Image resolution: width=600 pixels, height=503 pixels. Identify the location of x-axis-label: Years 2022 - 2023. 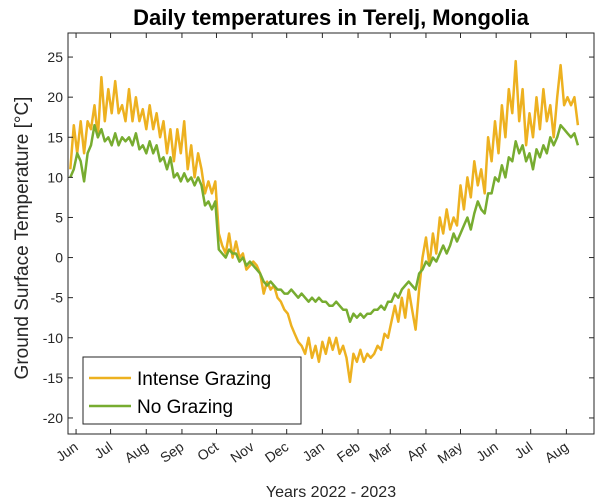
(331, 492).